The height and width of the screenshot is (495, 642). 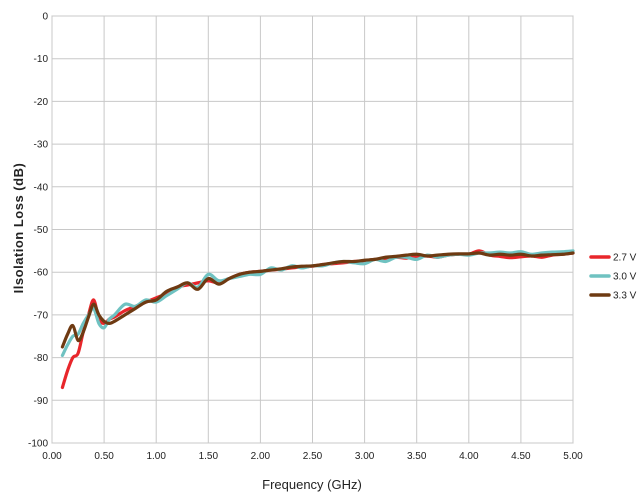 What do you see at coordinates (41, 230) in the screenshot?
I see `y-tick-label: -50` at bounding box center [41, 230].